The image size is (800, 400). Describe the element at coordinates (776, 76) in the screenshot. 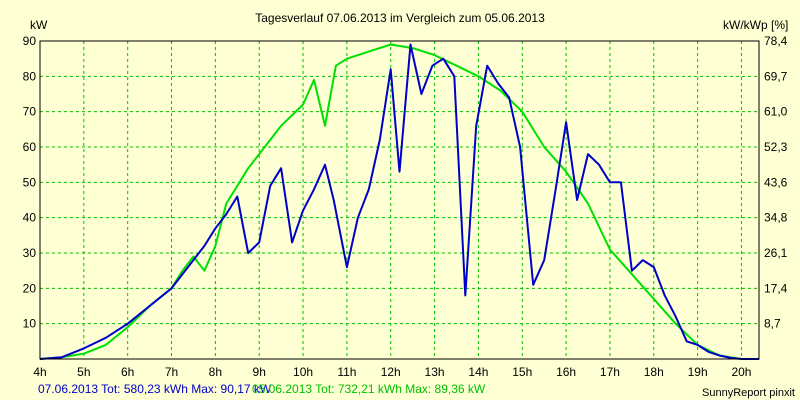

I see `y-tick-label-right: 69,7` at that location.